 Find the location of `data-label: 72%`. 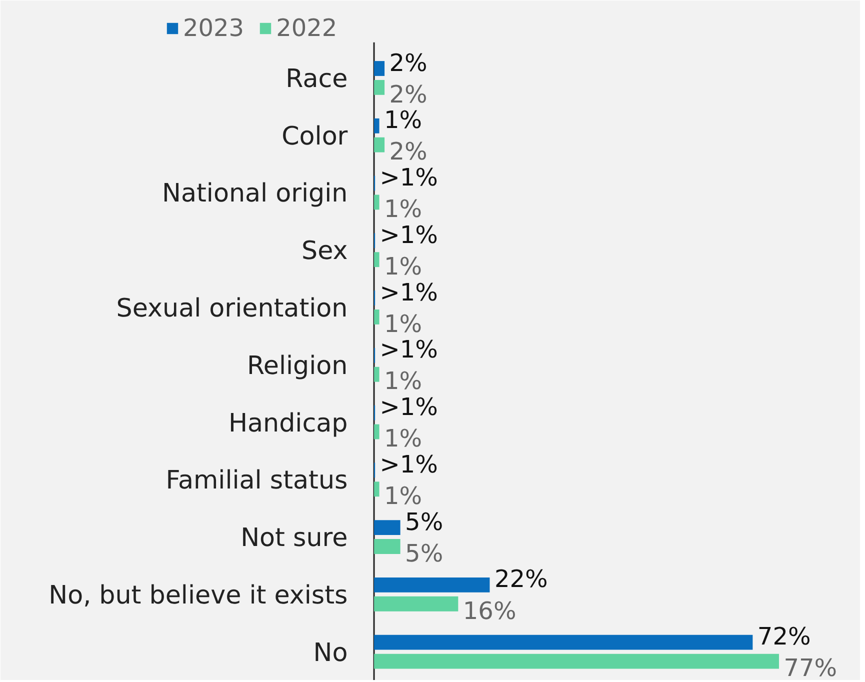

data-label: 72% is located at coordinates (784, 636).